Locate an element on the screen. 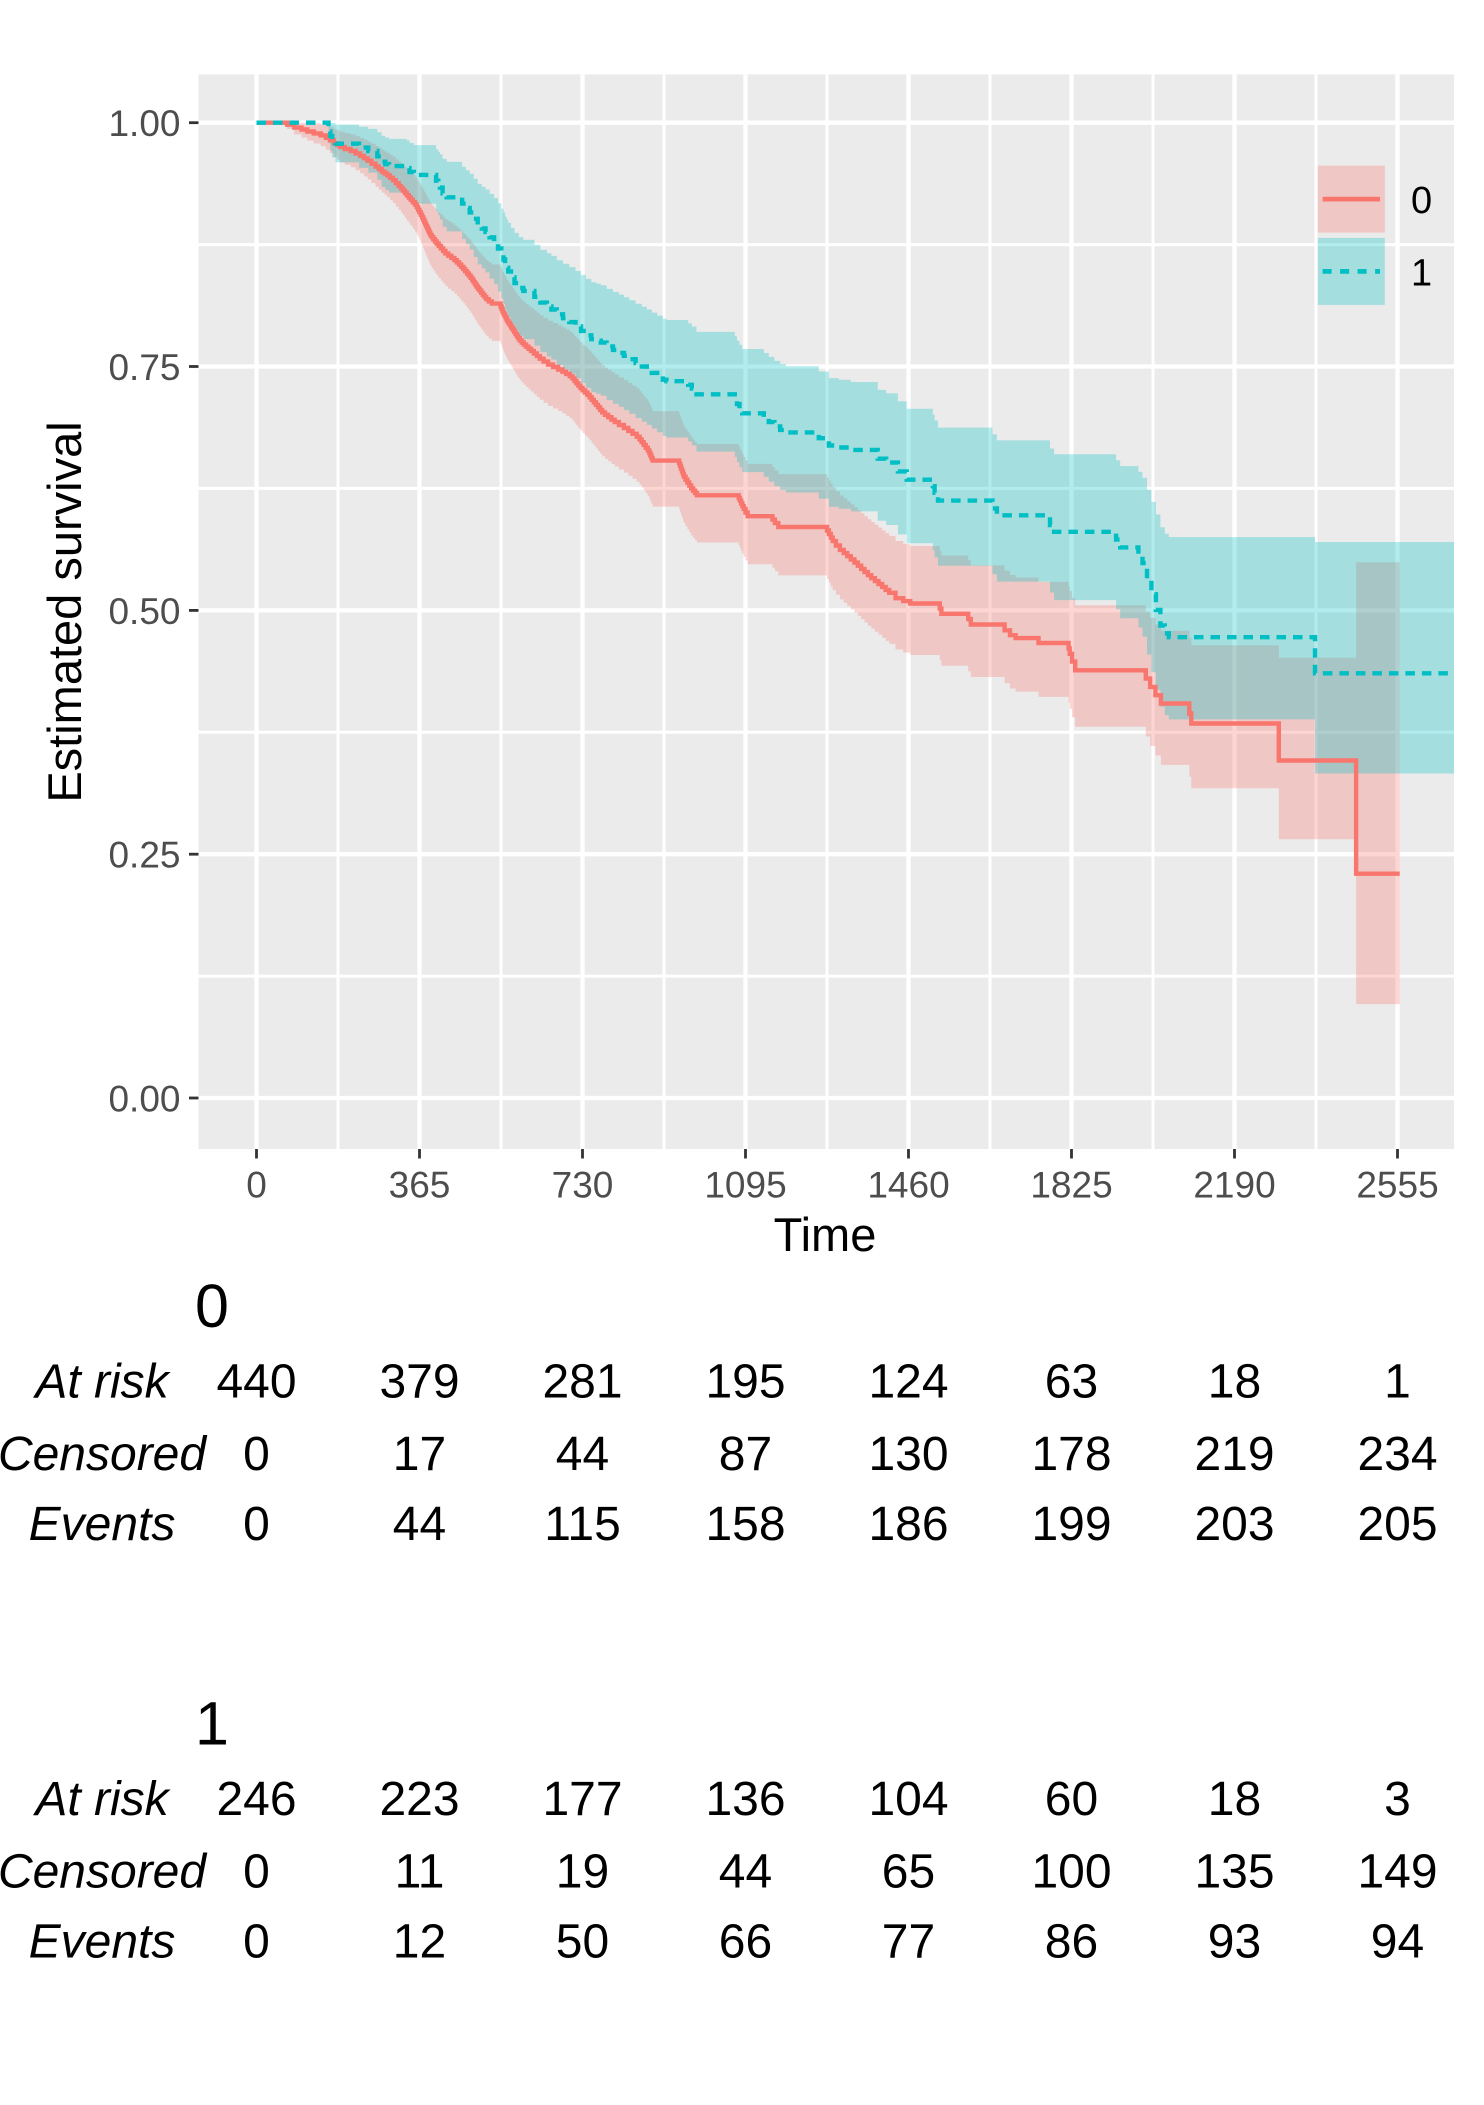 The image size is (1484, 2105). svg-text: 93 is located at coordinates (1234, 1942).